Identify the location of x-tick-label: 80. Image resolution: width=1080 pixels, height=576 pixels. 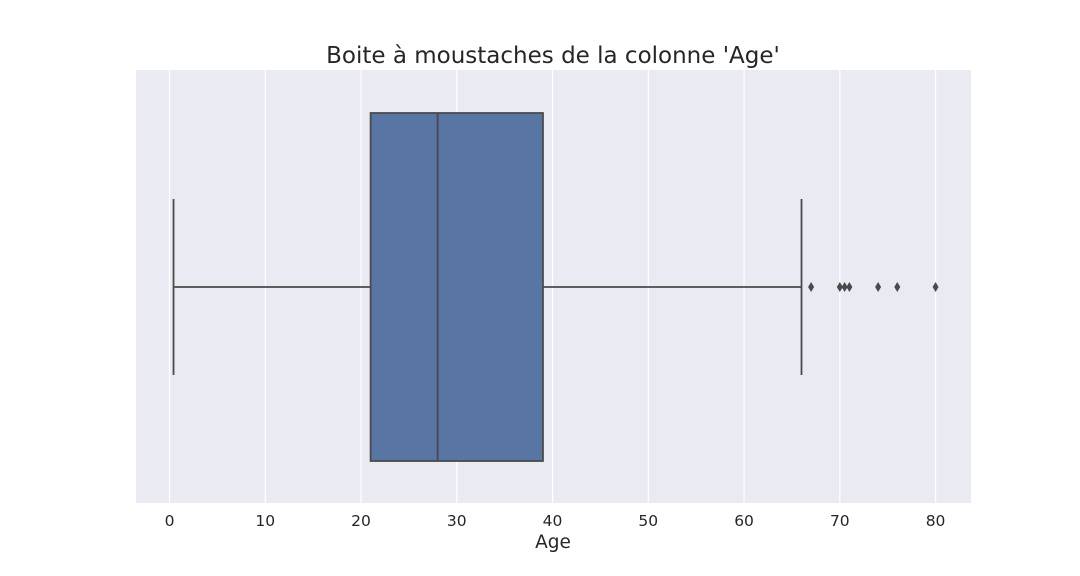
(936, 521).